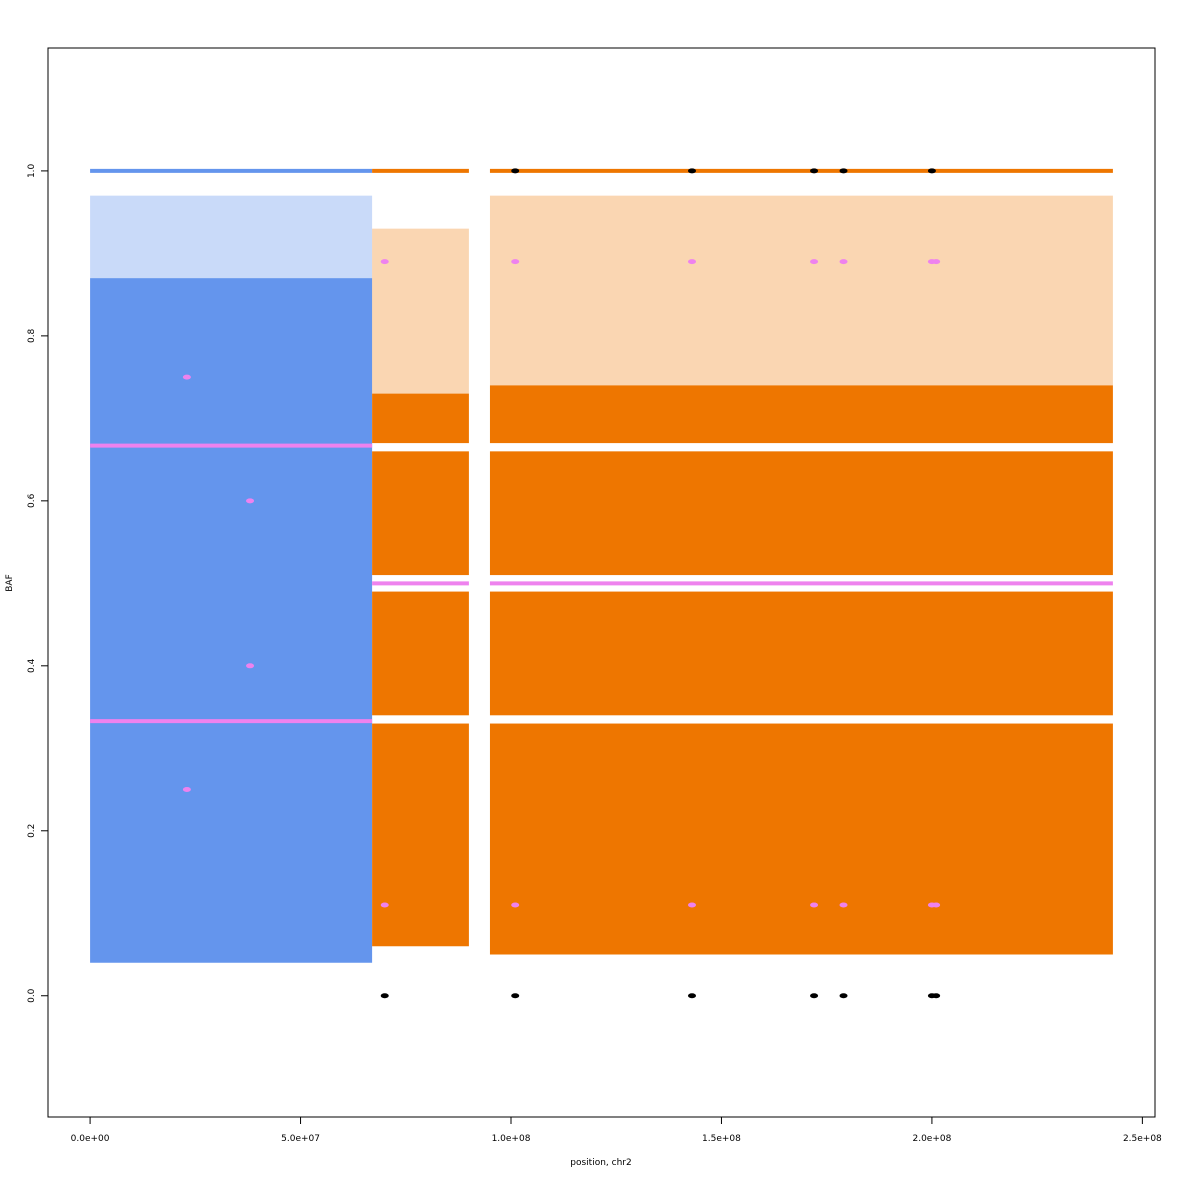 Image resolution: width=1180 pixels, height=1184 pixels. I want to click on y-tick-label: 0.6, so click(32, 500).